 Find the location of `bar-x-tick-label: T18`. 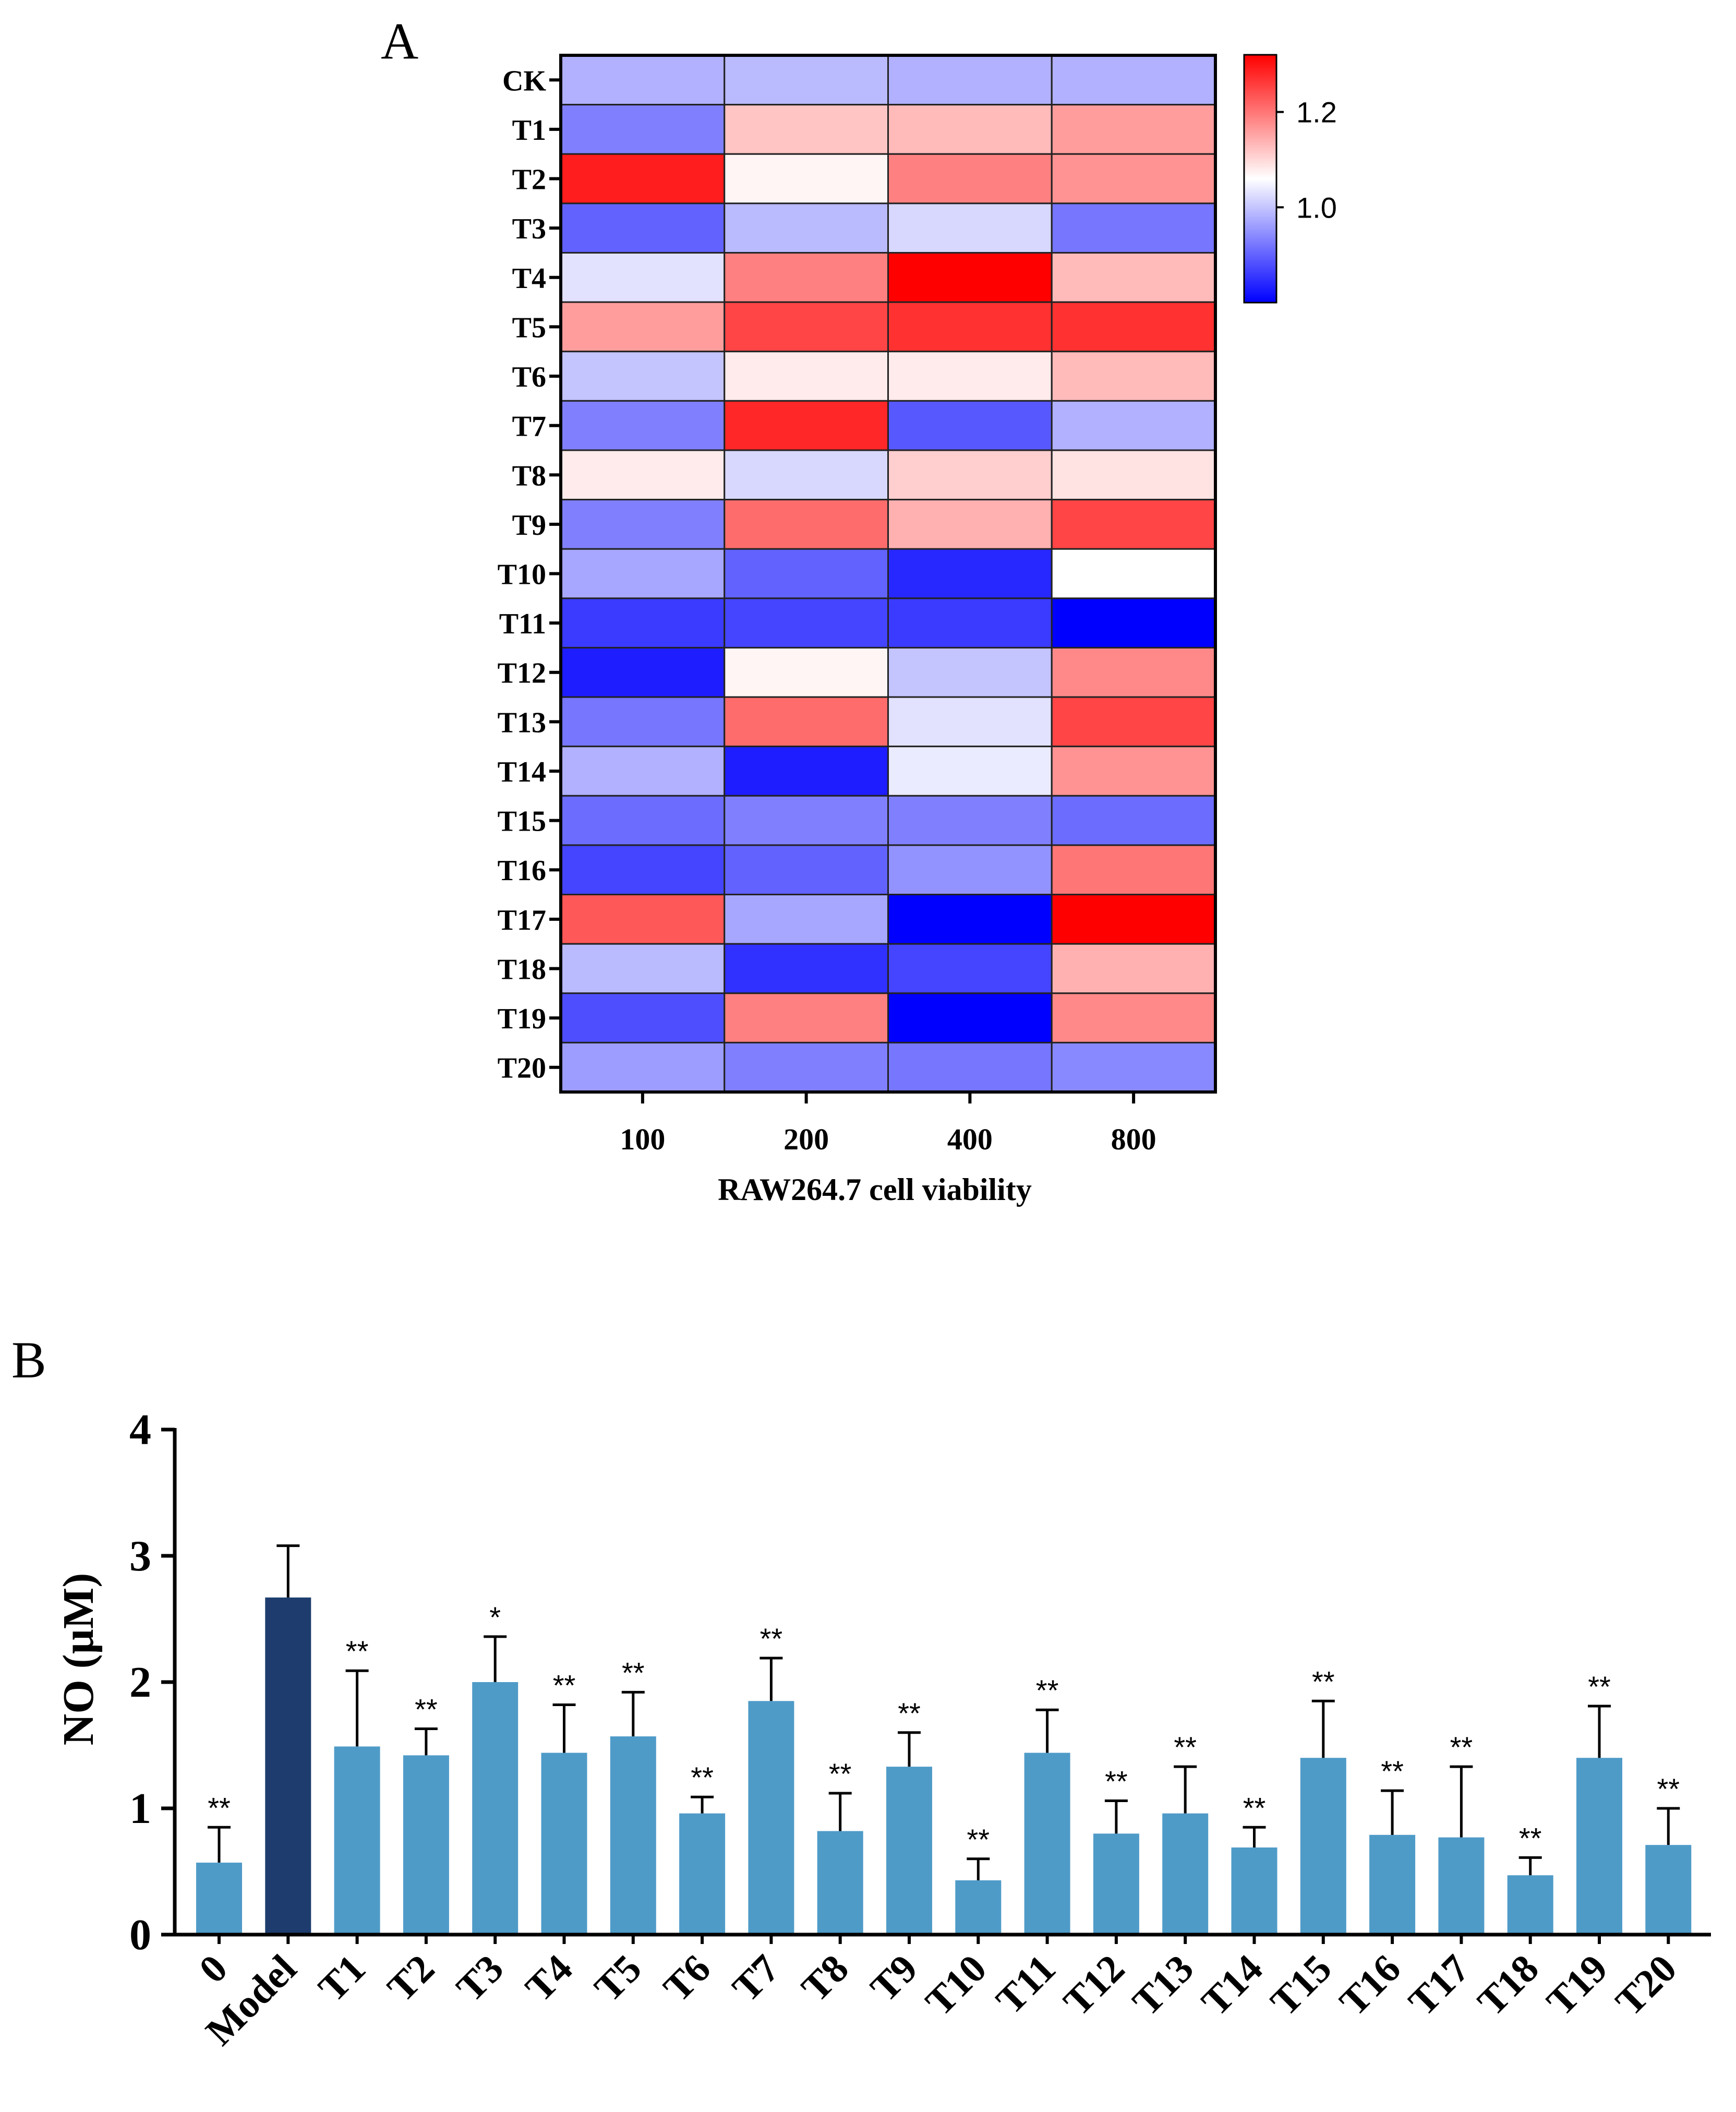

bar-x-tick-label: T18 is located at coordinates (1508, 1985).